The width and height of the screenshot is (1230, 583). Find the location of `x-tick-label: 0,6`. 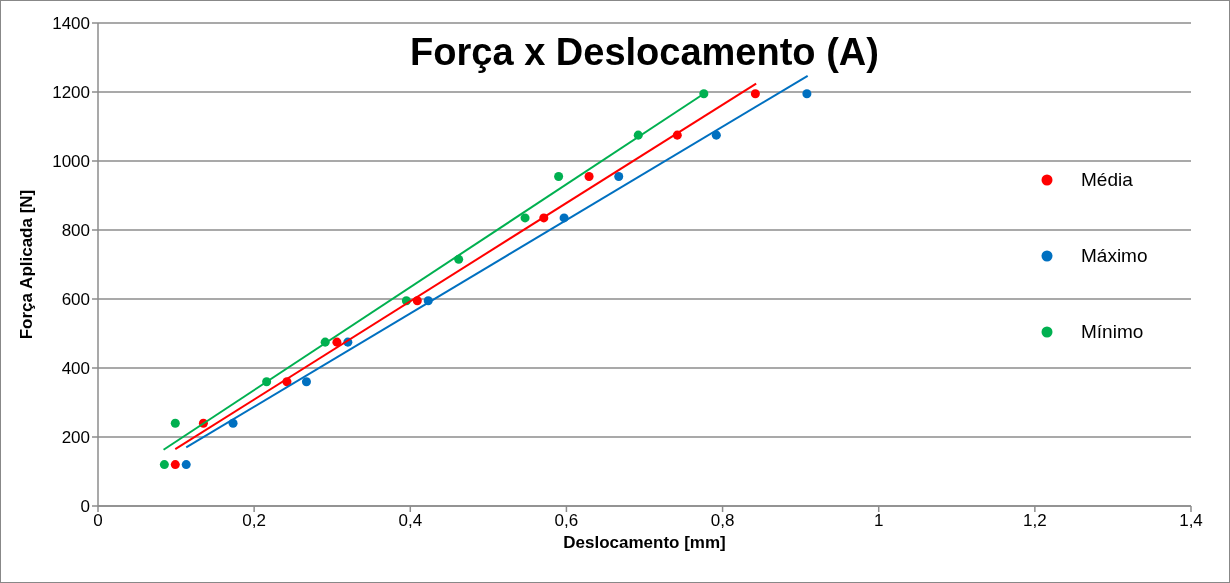

x-tick-label: 0,6 is located at coordinates (566, 521).